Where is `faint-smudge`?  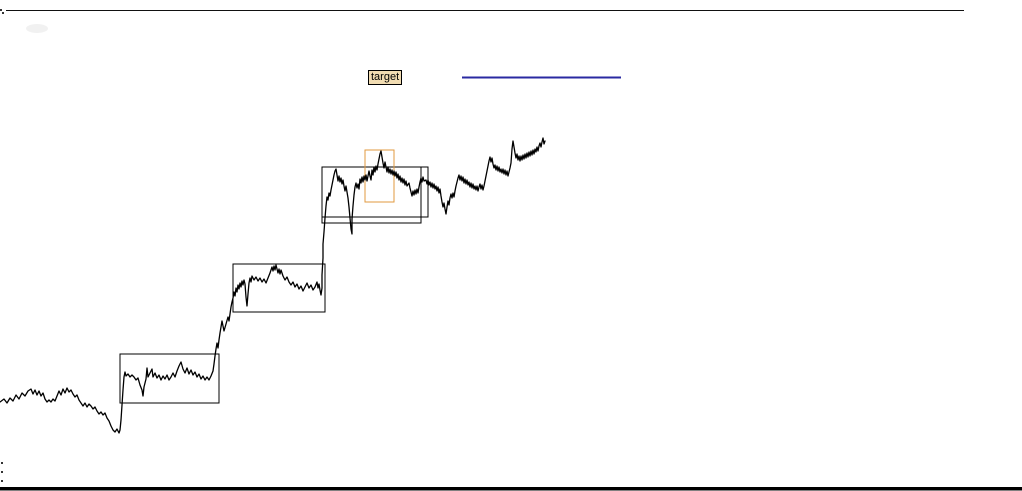
faint-smudge is located at coordinates (37, 28).